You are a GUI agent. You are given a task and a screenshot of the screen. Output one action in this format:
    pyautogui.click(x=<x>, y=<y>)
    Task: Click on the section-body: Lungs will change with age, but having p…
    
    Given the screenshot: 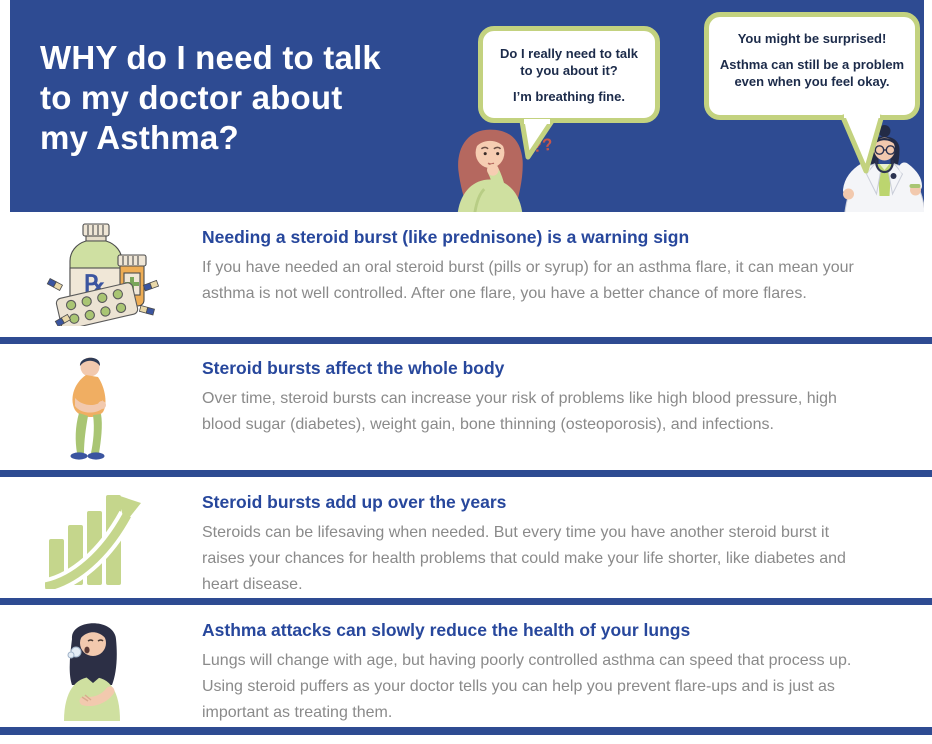 What is the action you would take?
    pyautogui.click(x=527, y=686)
    